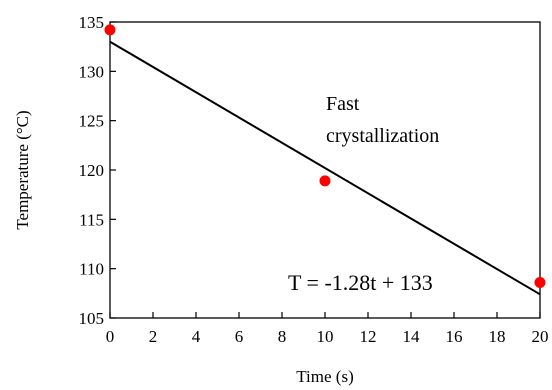 This screenshot has width=552, height=390. I want to click on x-tick-label: 4, so click(196, 336).